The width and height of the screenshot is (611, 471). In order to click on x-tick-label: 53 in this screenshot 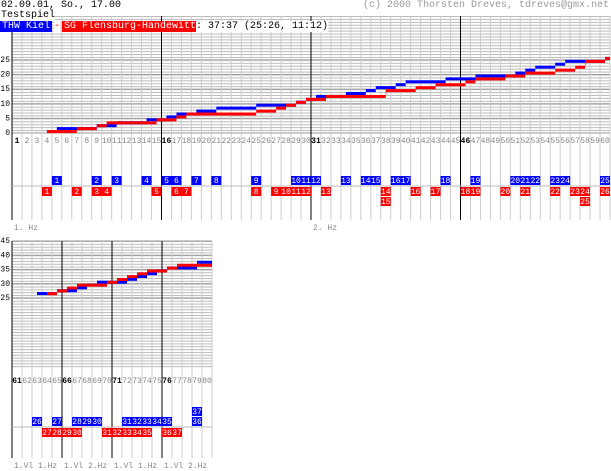, I will do `click(535, 141)`.